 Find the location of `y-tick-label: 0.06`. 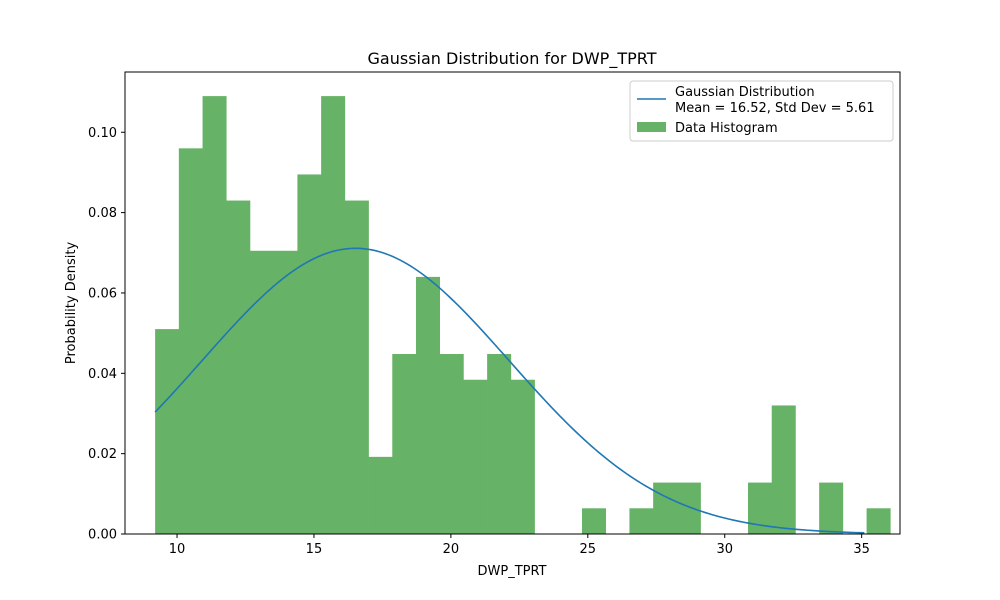

y-tick-label: 0.06 is located at coordinates (102, 293).